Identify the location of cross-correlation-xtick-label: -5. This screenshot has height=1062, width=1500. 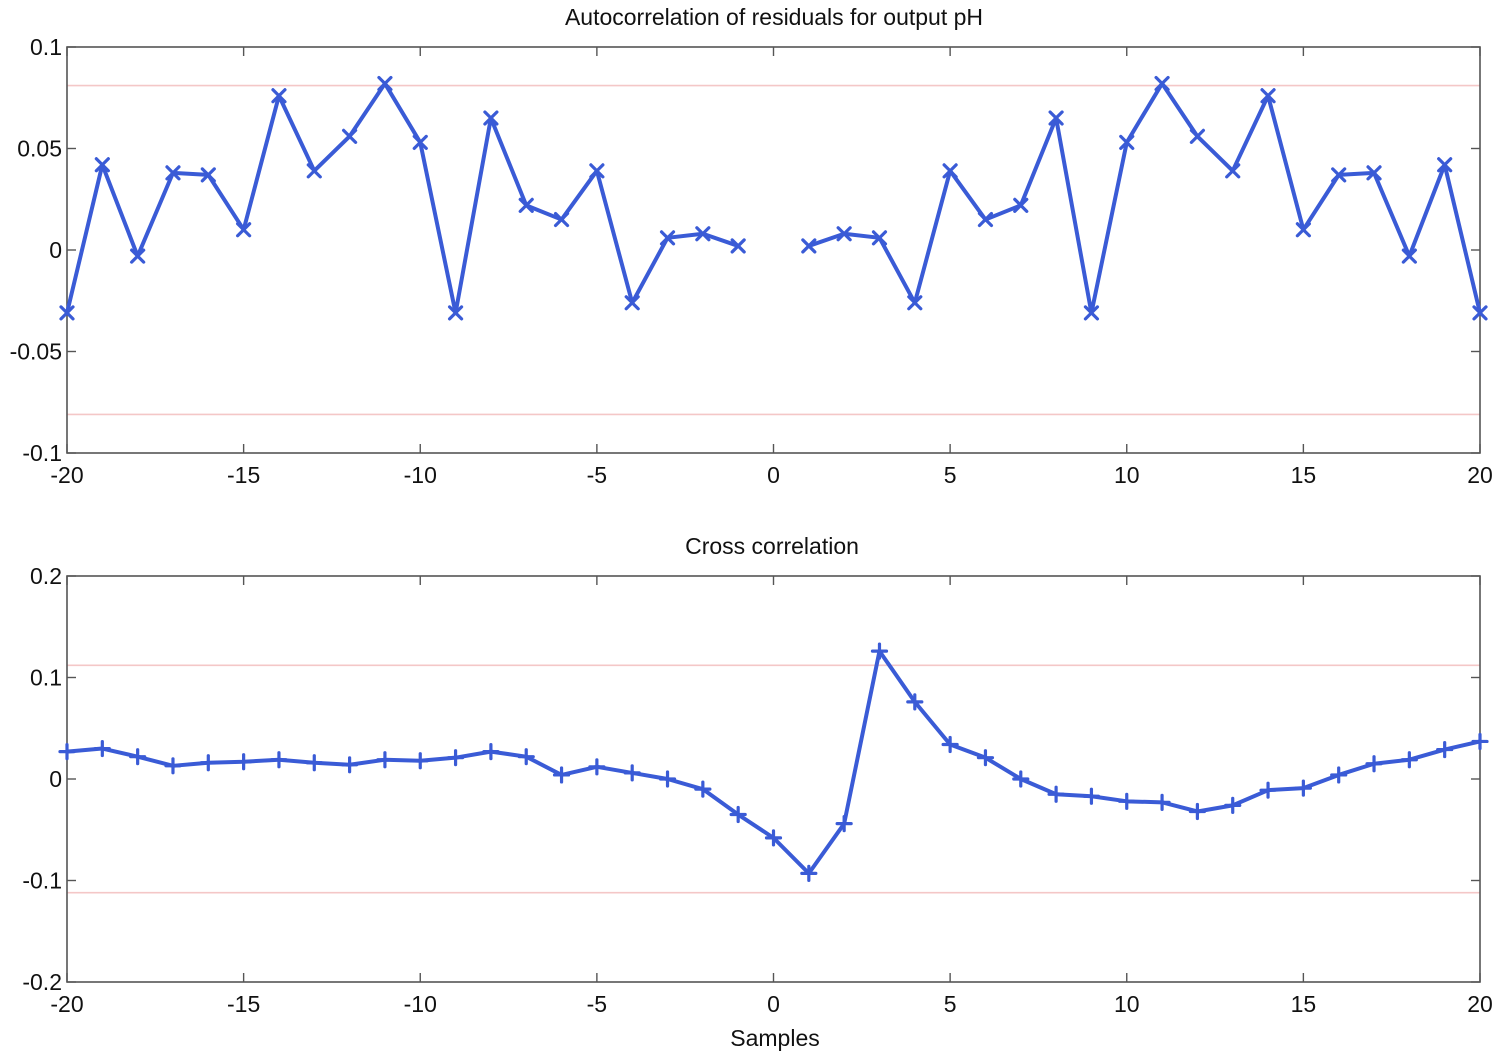
(597, 1004).